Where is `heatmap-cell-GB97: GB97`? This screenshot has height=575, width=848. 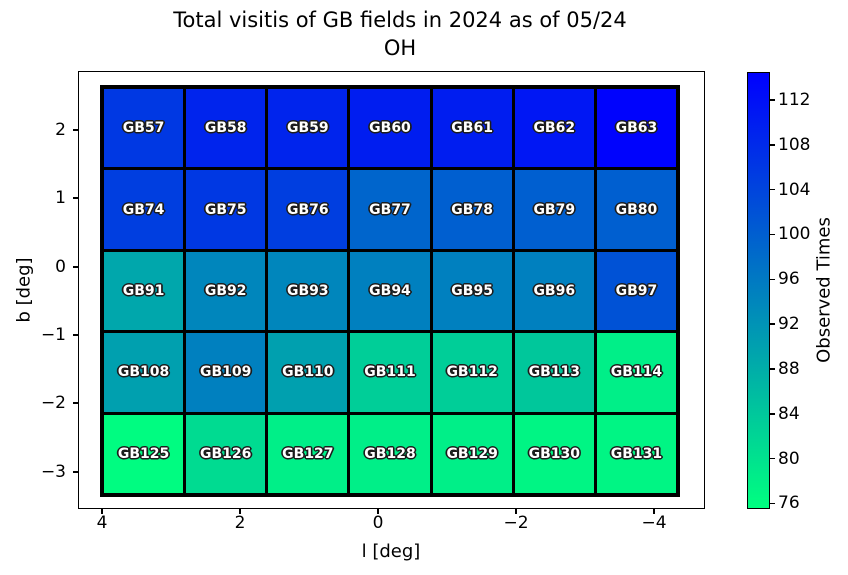 heatmap-cell-GB97: GB97 is located at coordinates (636, 291).